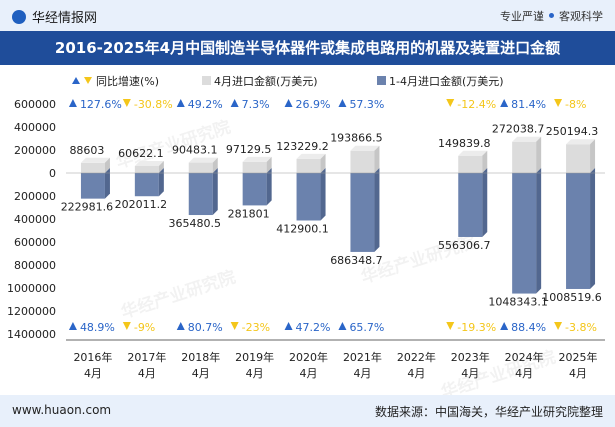 The height and width of the screenshot is (427, 615). I want to click on top-bar: 华经情报网 专业严谨 客观科学, so click(307, 15).